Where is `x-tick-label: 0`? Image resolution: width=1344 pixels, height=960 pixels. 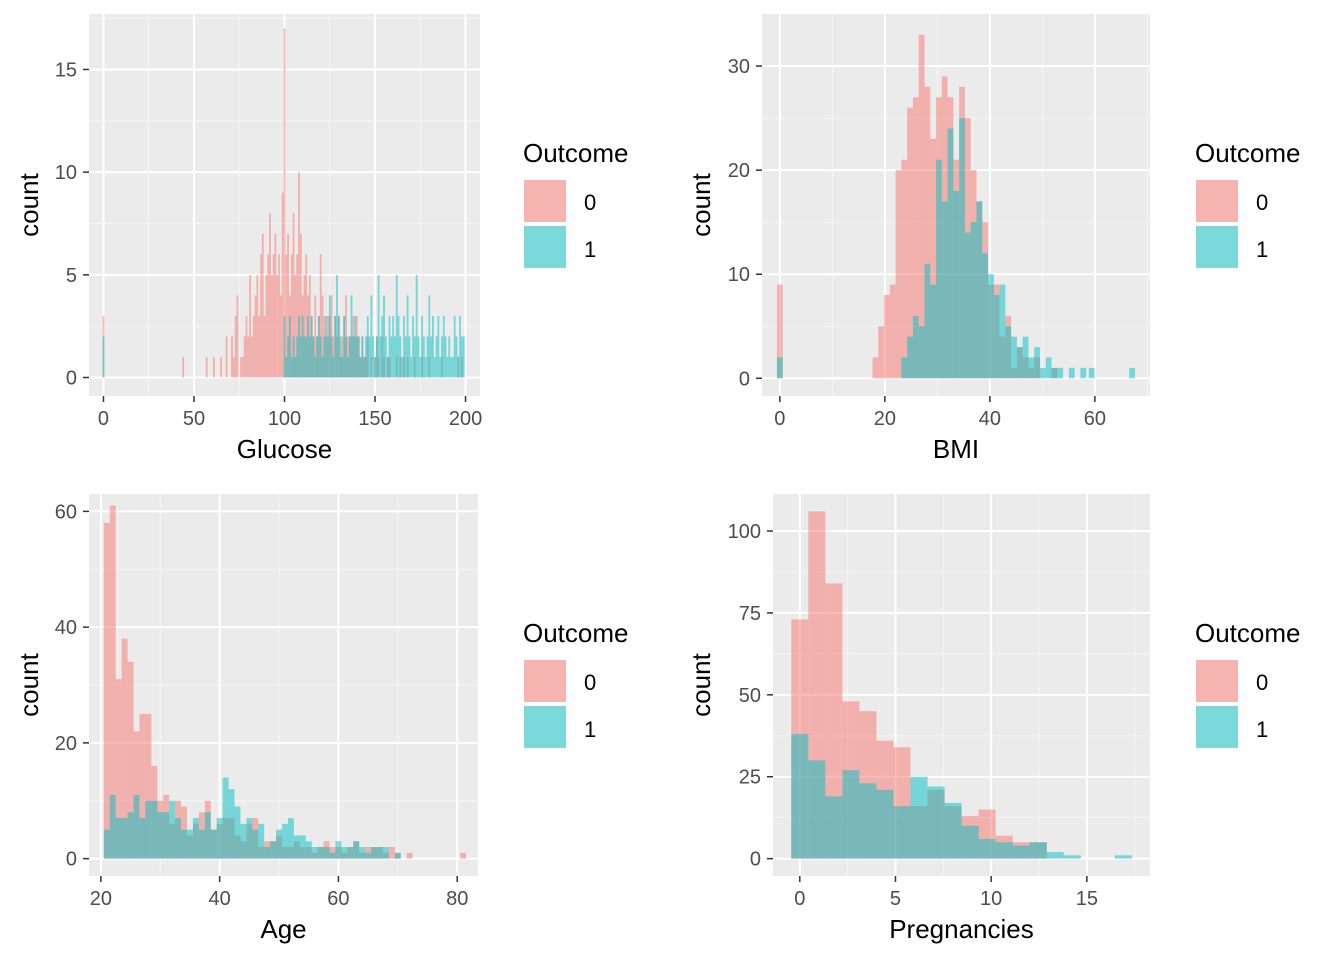 x-tick-label: 0 is located at coordinates (103, 419).